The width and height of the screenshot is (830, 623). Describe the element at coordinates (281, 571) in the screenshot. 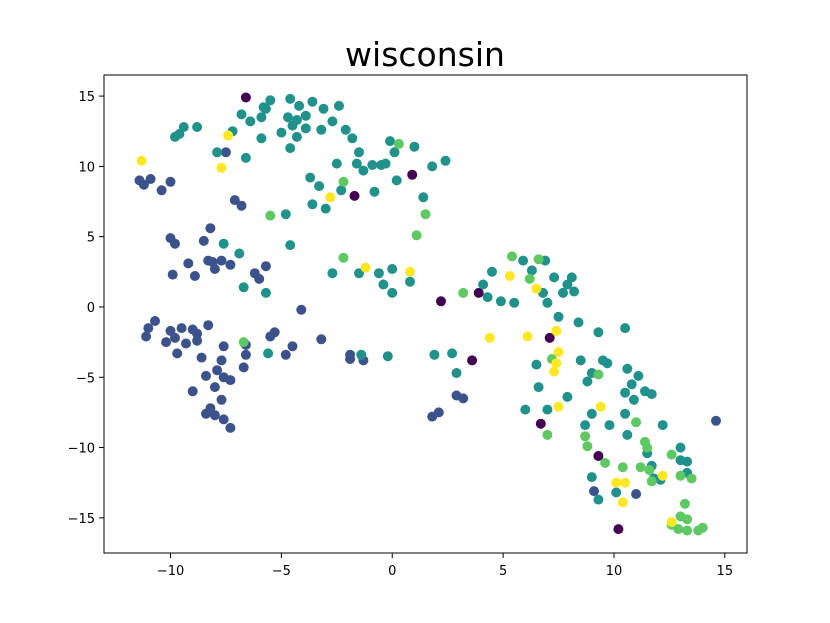

I see `x-tick-label: −5` at that location.